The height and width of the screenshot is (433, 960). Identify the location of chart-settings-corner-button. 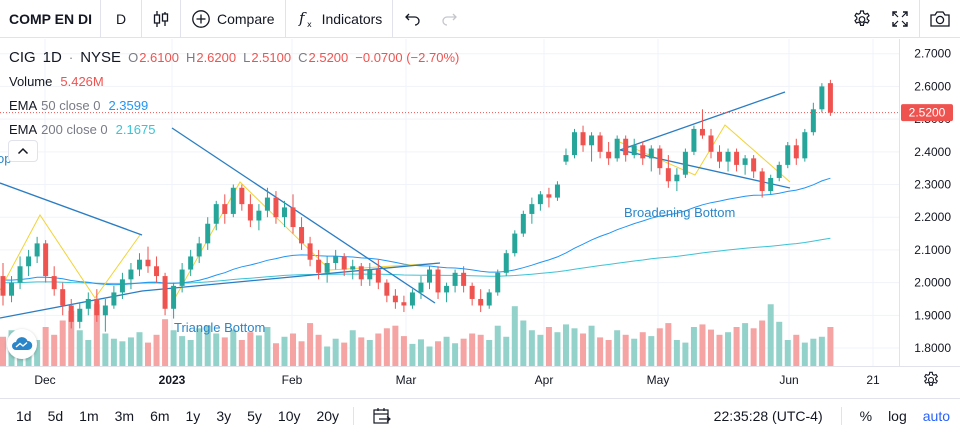
(932, 381).